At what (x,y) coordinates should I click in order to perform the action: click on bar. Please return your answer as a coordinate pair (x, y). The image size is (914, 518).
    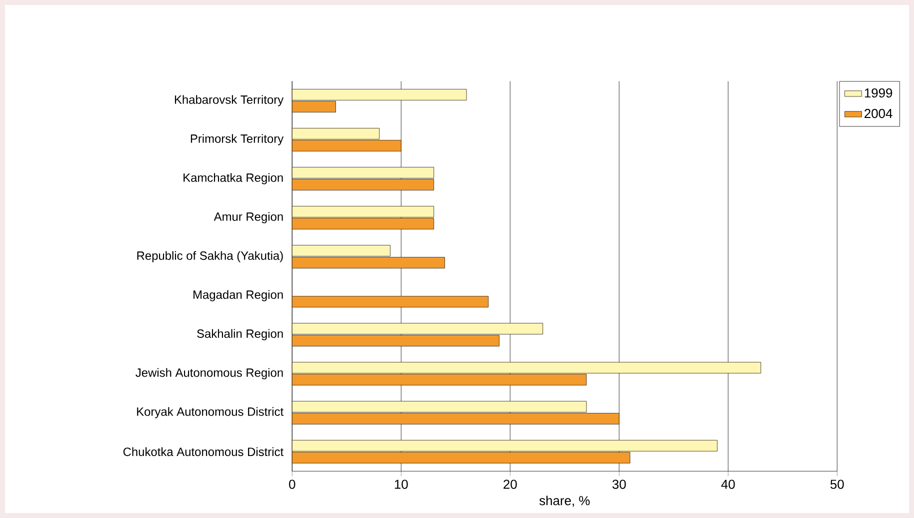
    Looking at the image, I should click on (390, 302).